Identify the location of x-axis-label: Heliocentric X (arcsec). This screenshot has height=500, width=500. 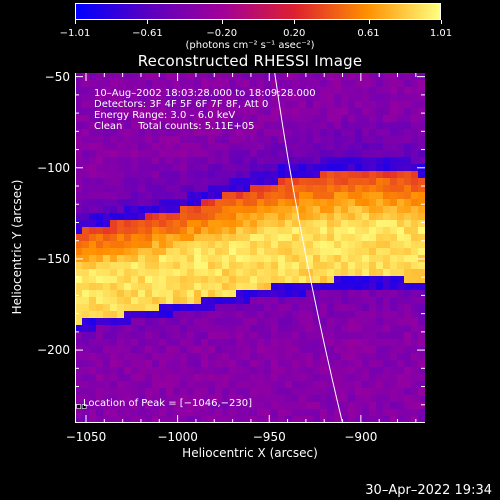
(250, 453).